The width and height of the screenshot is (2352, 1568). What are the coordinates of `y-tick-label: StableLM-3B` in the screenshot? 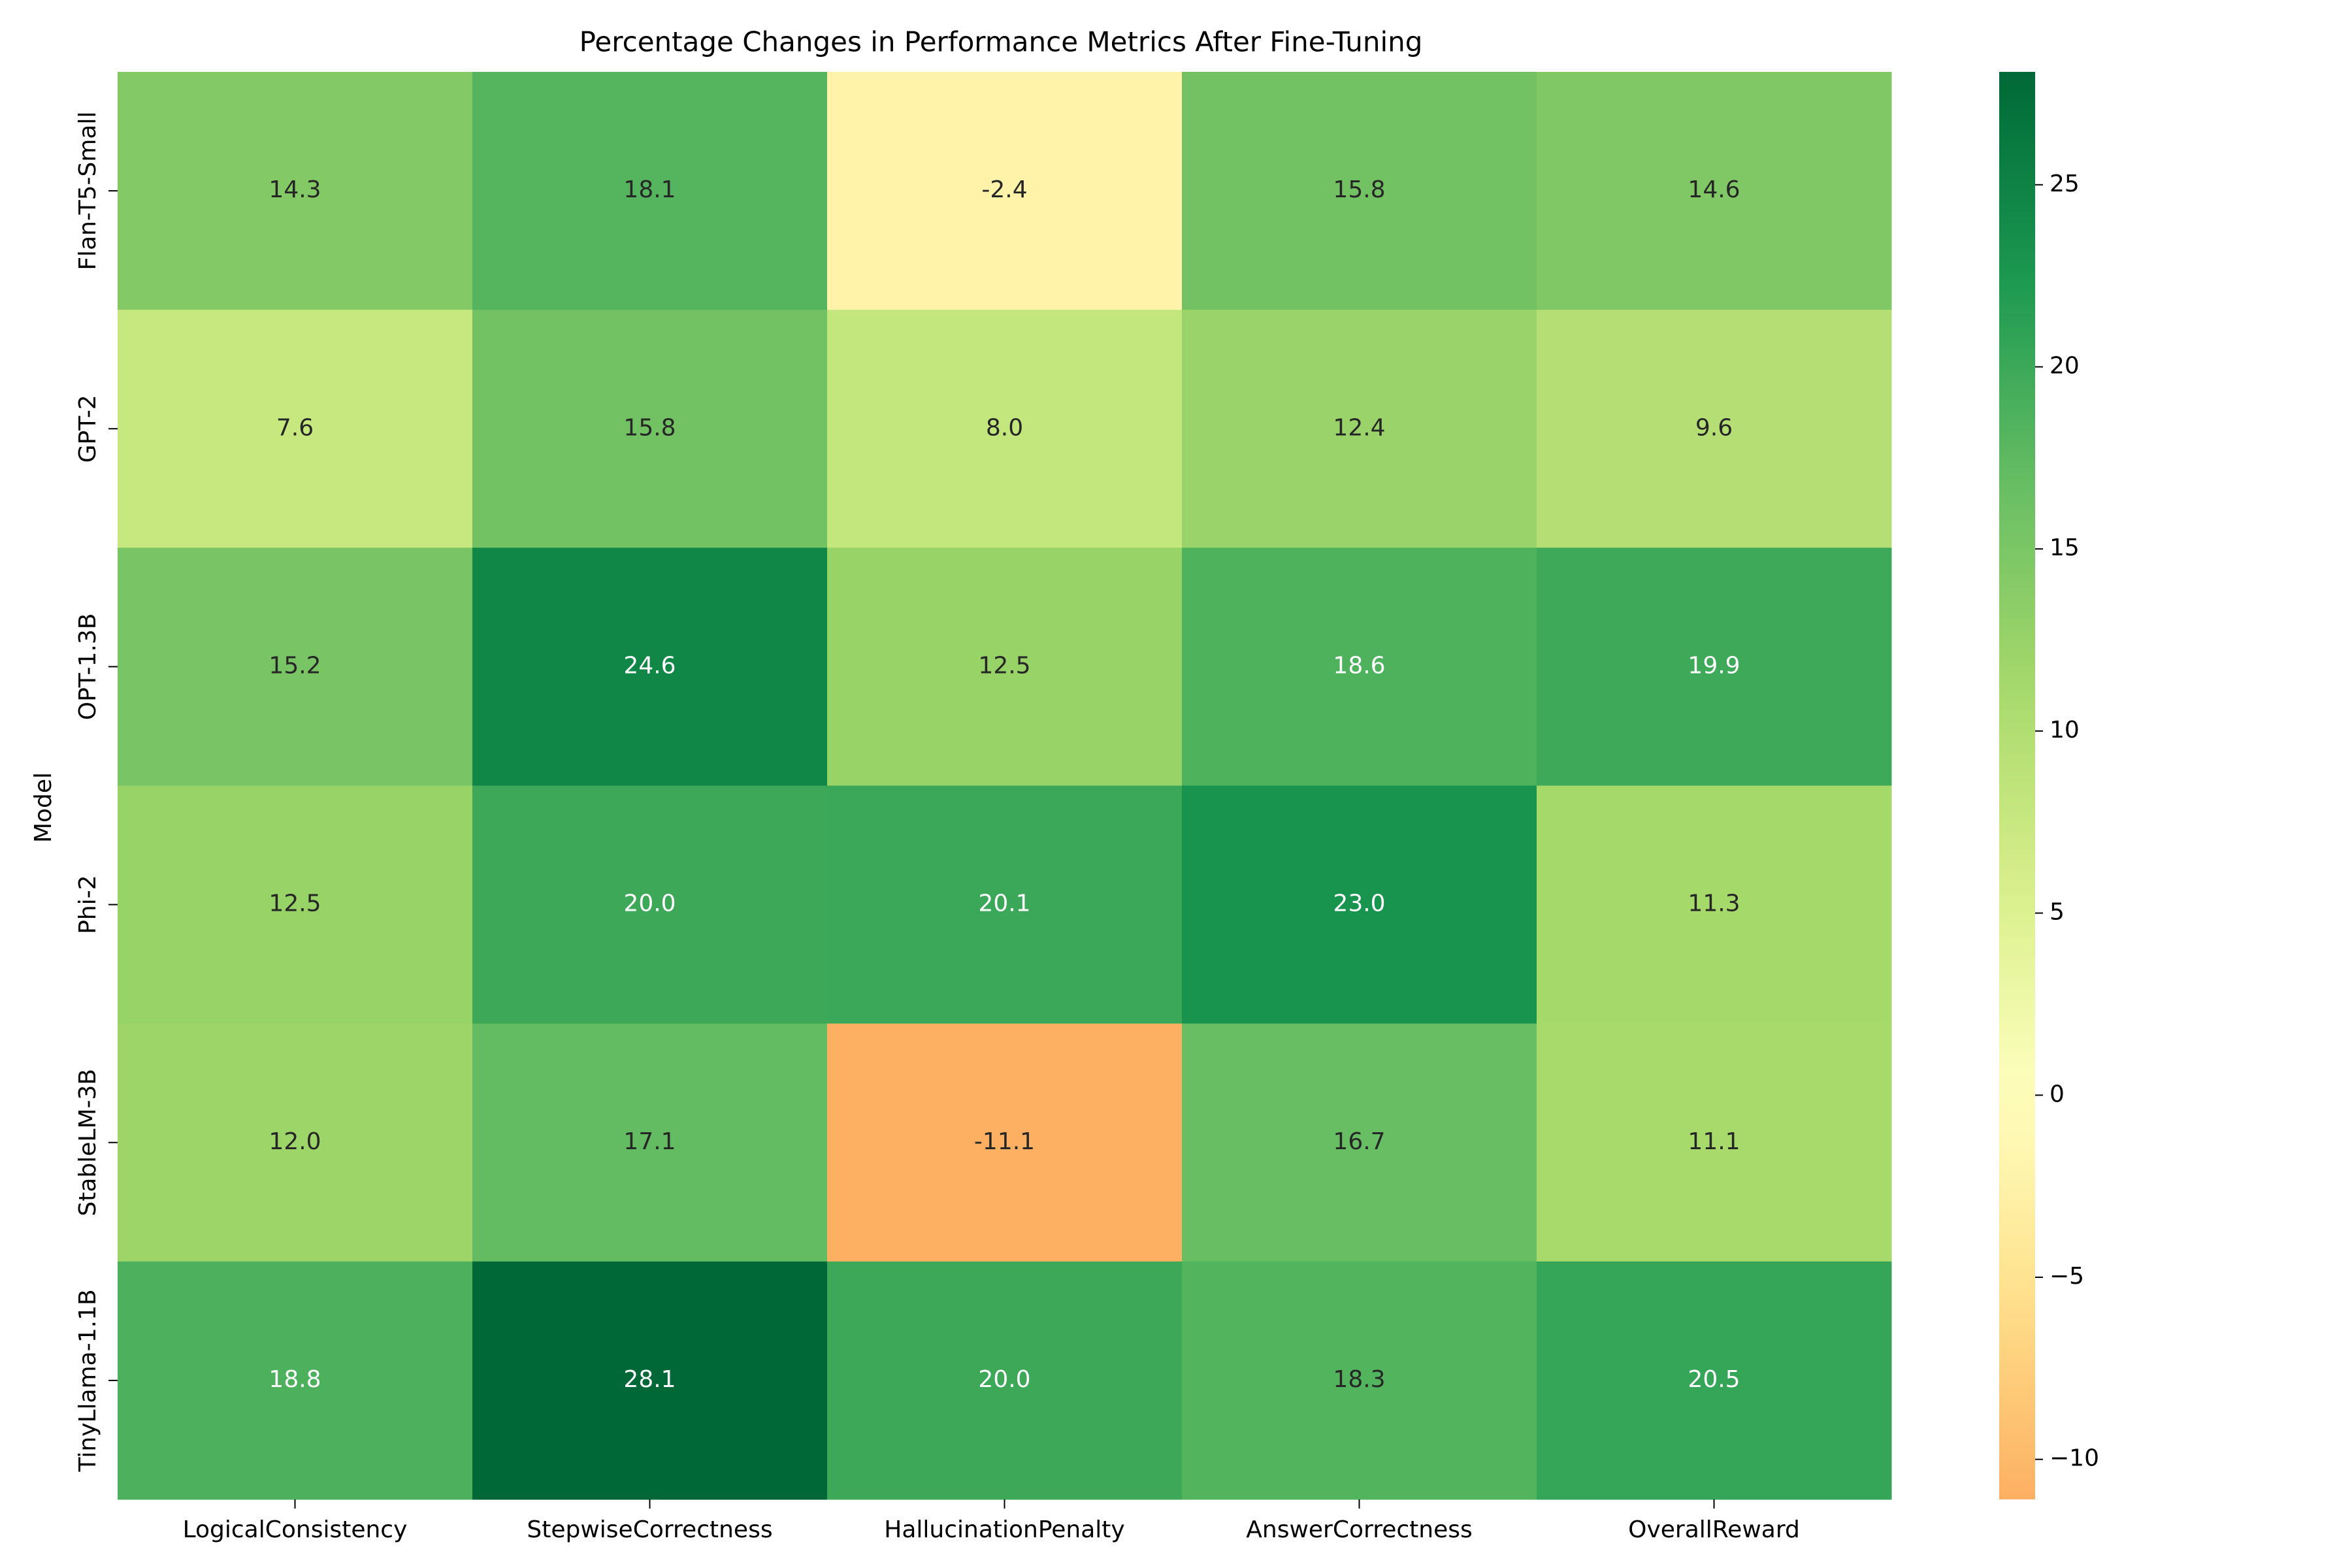 It's located at (87, 1143).